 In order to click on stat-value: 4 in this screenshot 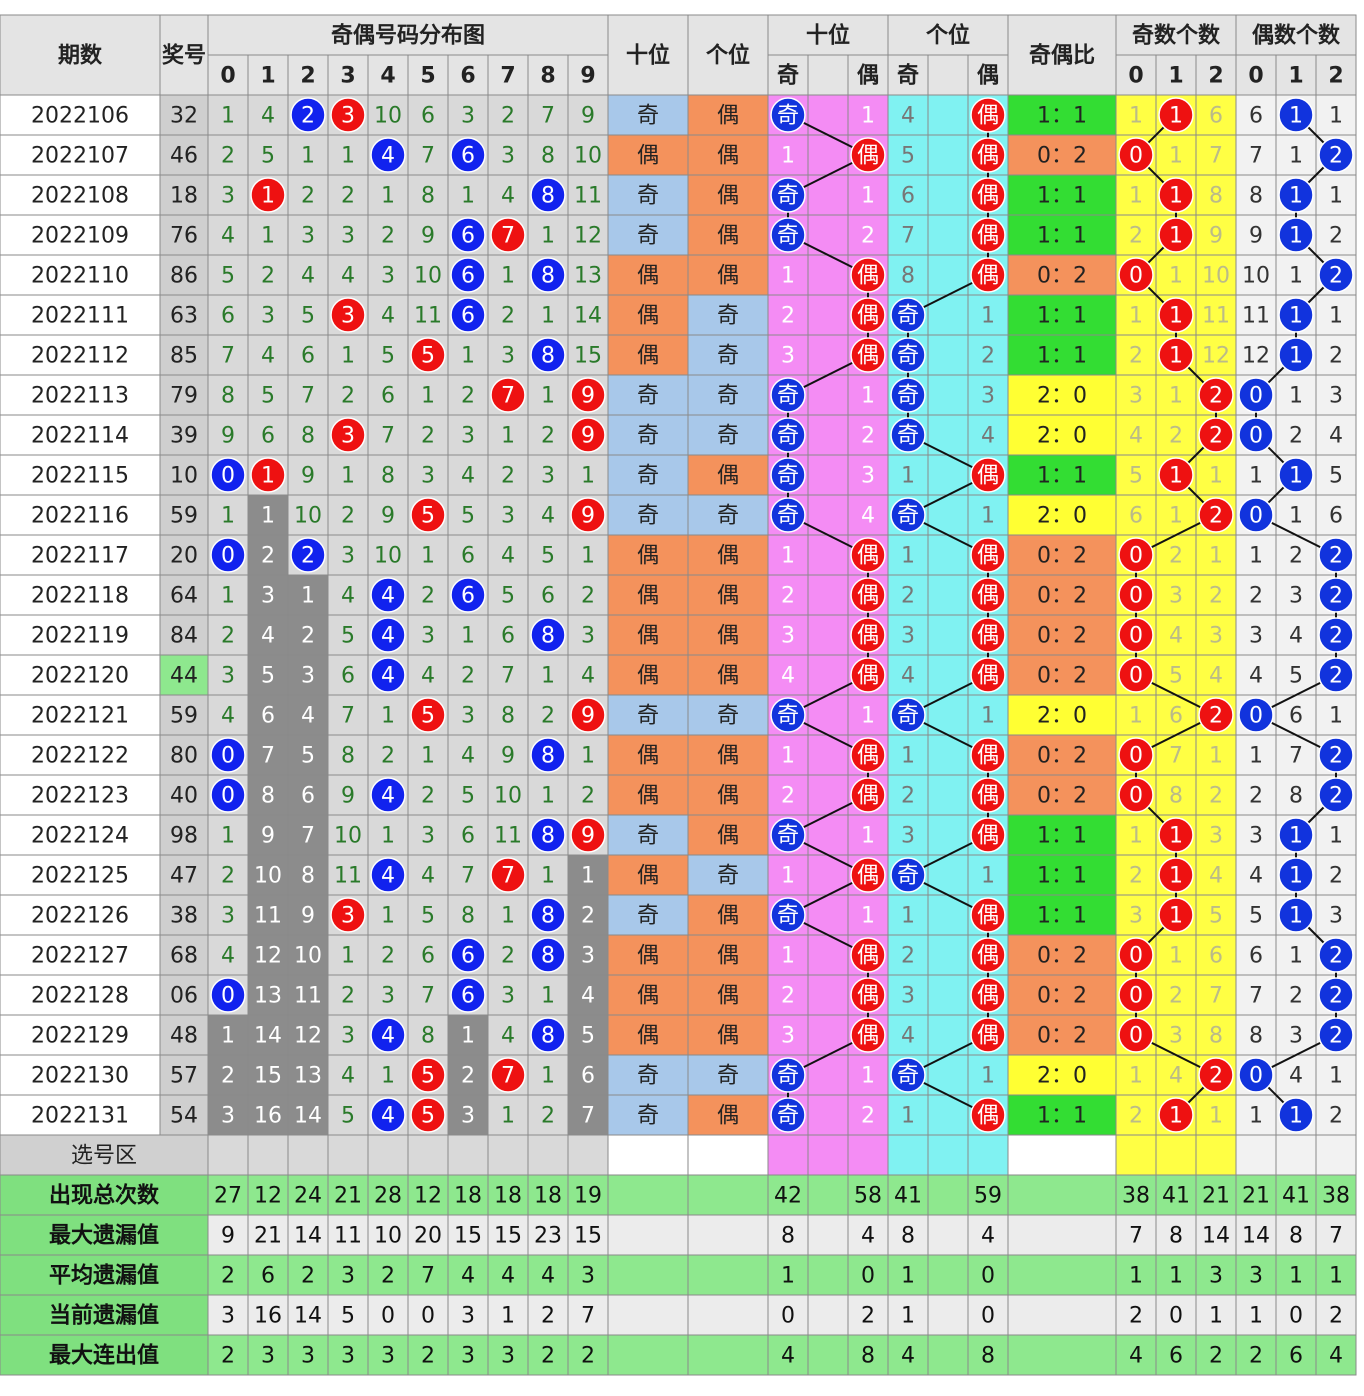, I will do `click(868, 1236)`.